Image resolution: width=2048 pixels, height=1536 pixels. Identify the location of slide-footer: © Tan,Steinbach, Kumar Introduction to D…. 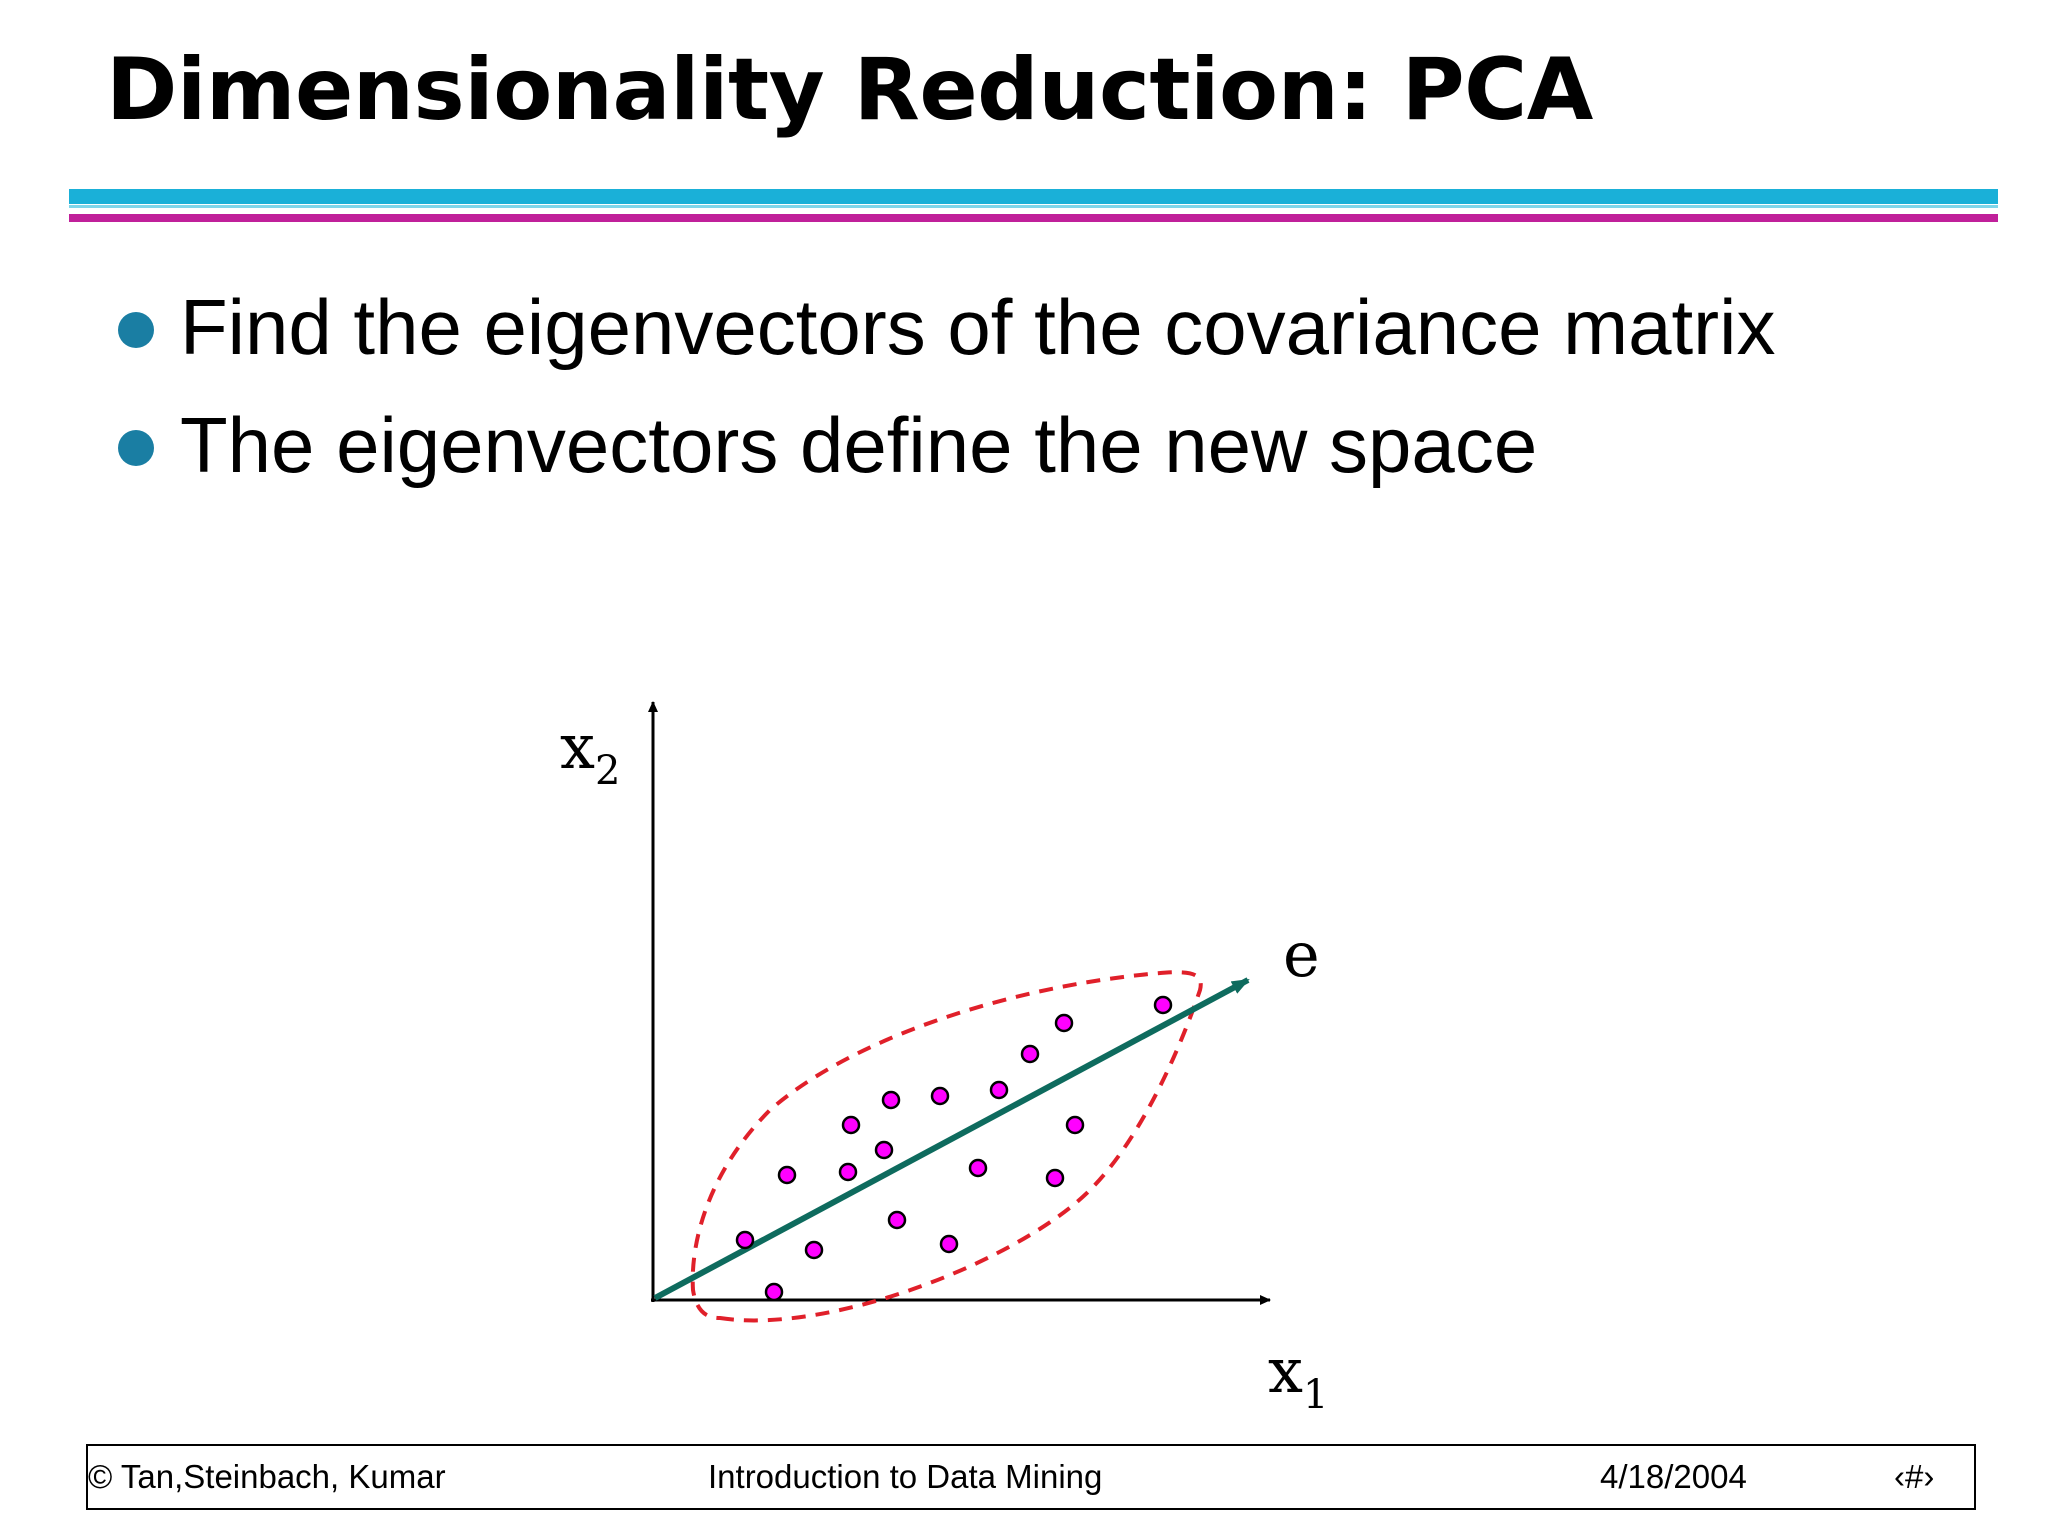
(1031, 1477).